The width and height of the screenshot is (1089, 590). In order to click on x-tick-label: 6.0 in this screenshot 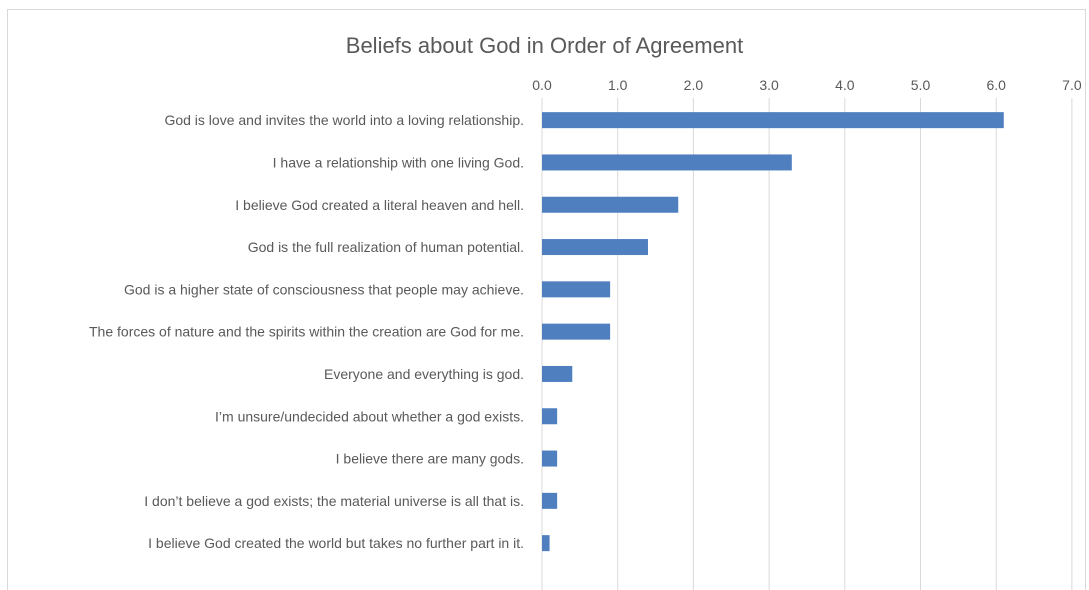, I will do `click(996, 85)`.